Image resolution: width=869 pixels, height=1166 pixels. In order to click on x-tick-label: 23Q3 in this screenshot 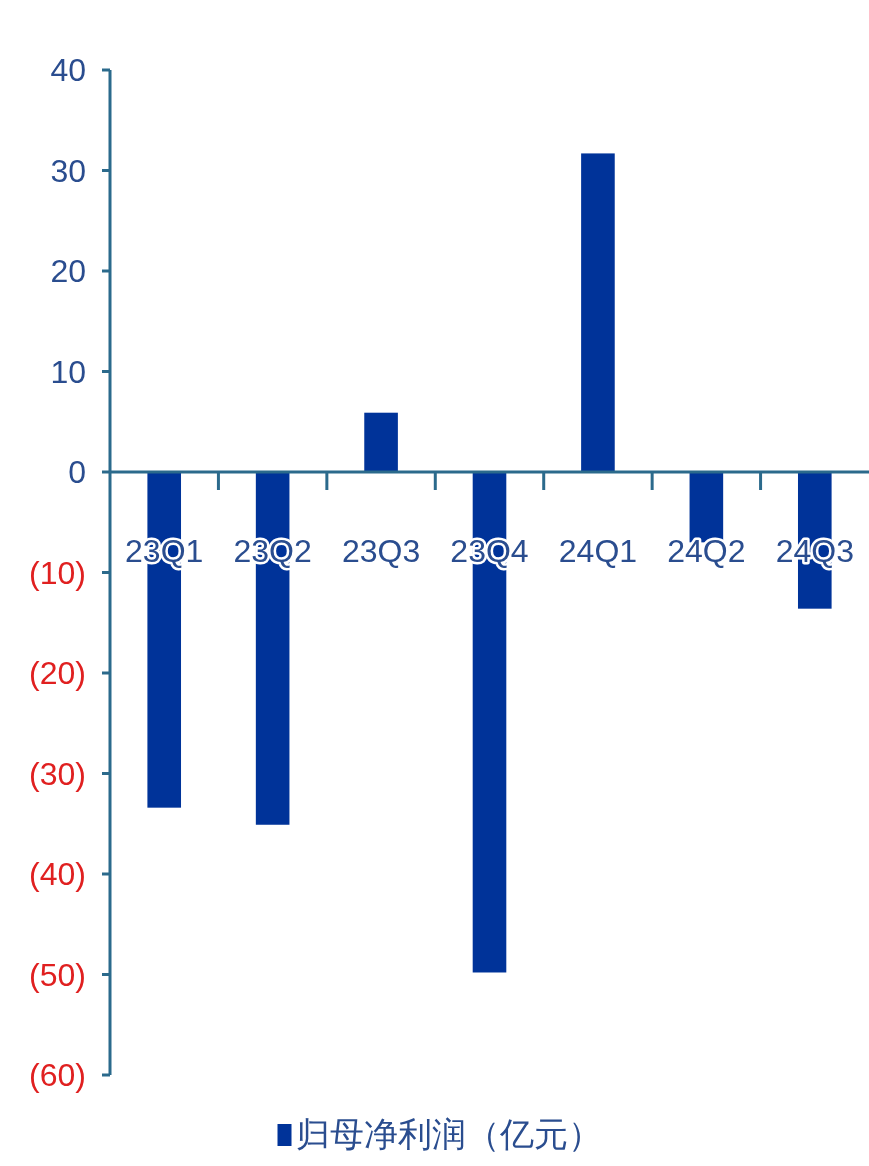, I will do `click(381, 551)`.